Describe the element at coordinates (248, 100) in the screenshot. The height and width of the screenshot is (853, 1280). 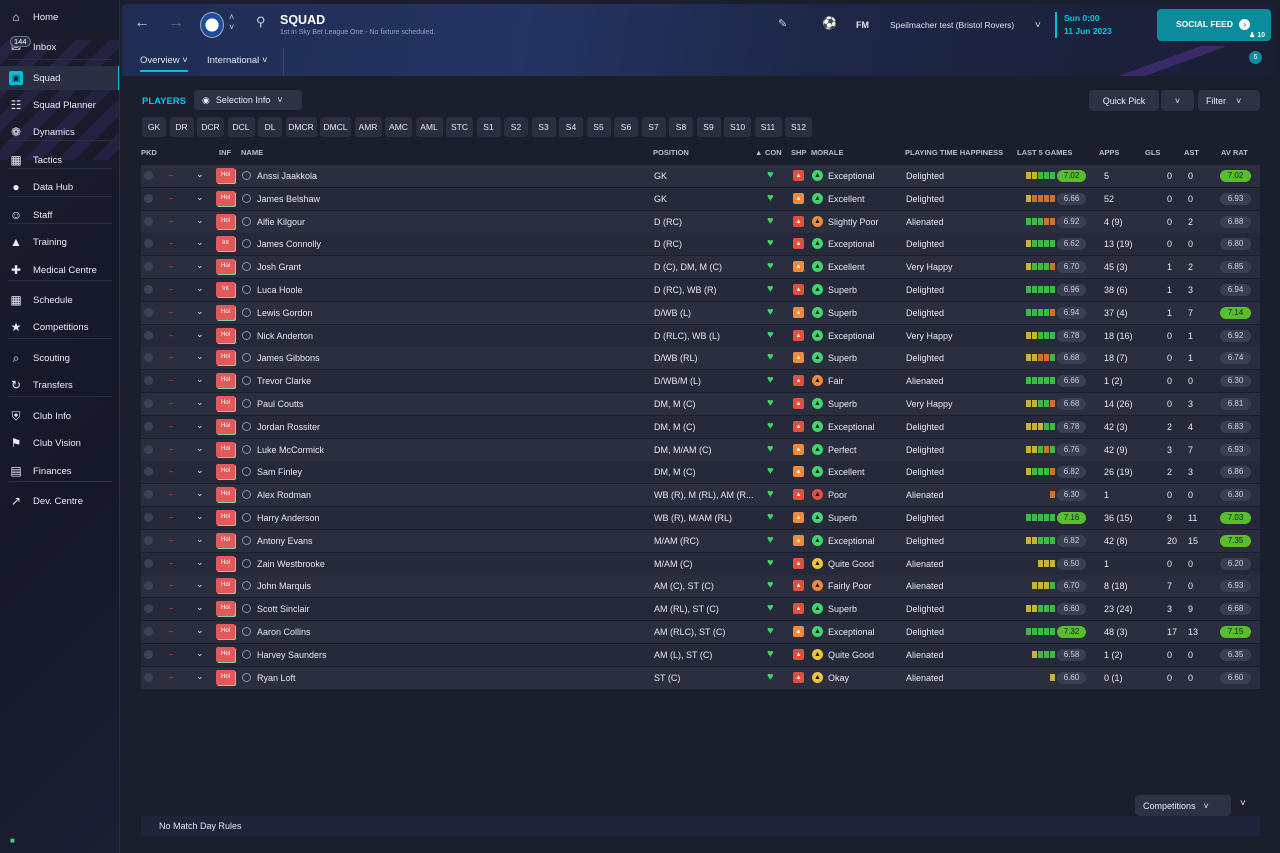
I see `selection-info-dropdown: ◉ Selection Info ˅` at that location.